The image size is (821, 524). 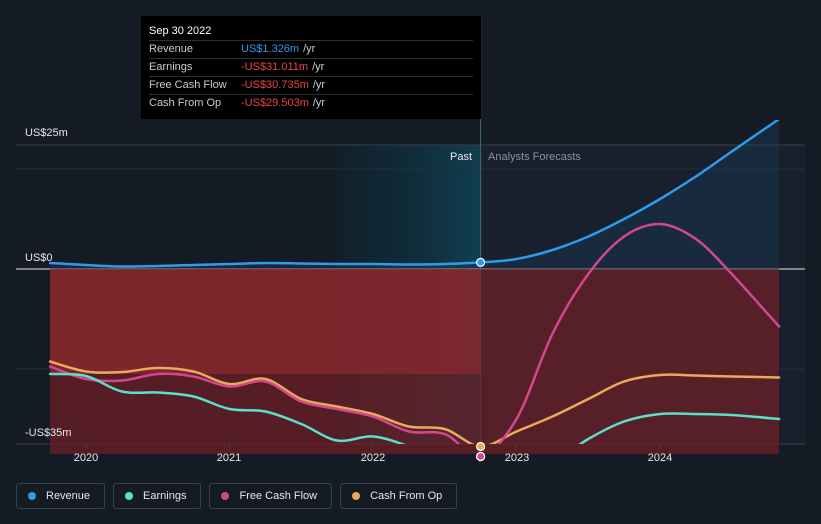 I want to click on axis-ticks, so click(x=373, y=446).